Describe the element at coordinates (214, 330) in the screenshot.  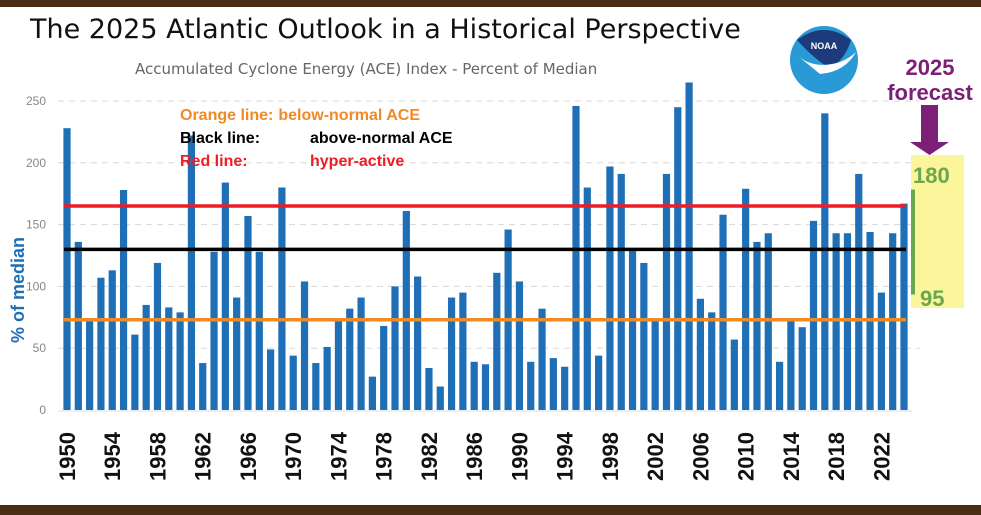
I see `bar-1963` at that location.